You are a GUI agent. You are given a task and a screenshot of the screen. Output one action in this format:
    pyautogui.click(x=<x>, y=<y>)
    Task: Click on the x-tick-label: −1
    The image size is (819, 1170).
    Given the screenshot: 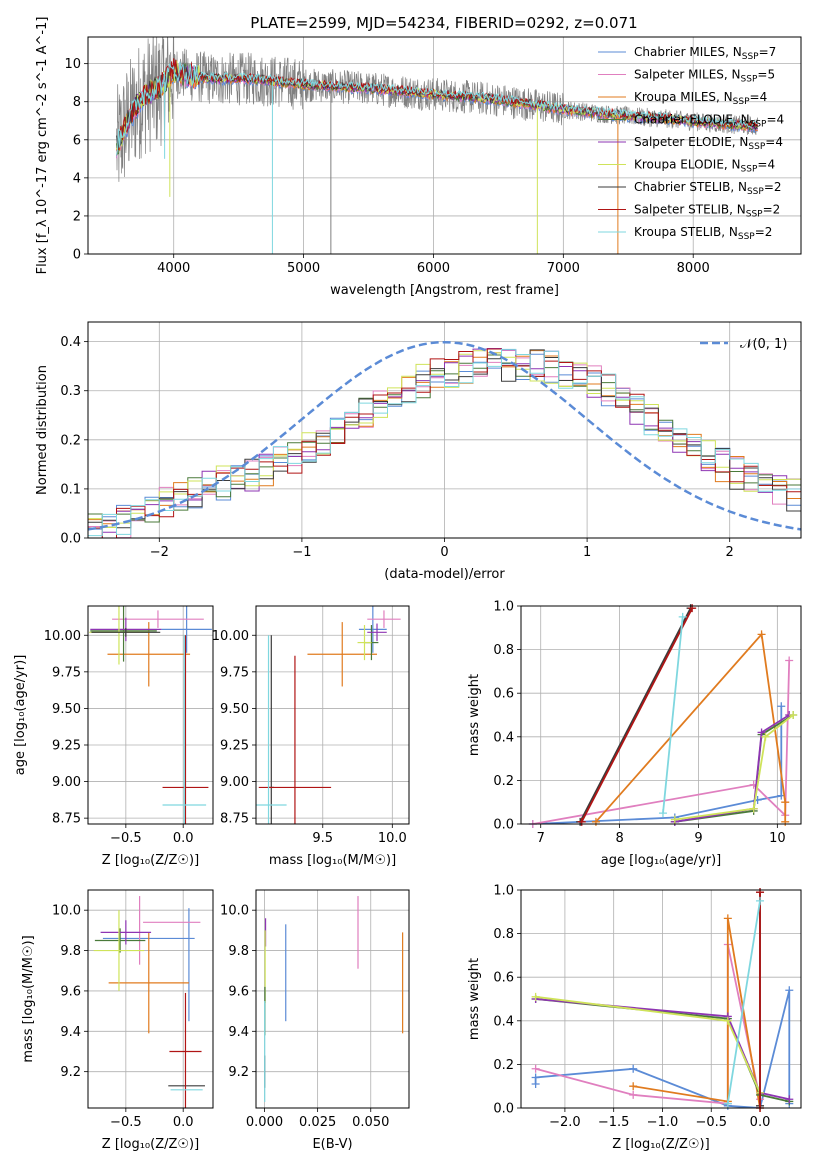 What is the action you would take?
    pyautogui.click(x=301, y=552)
    